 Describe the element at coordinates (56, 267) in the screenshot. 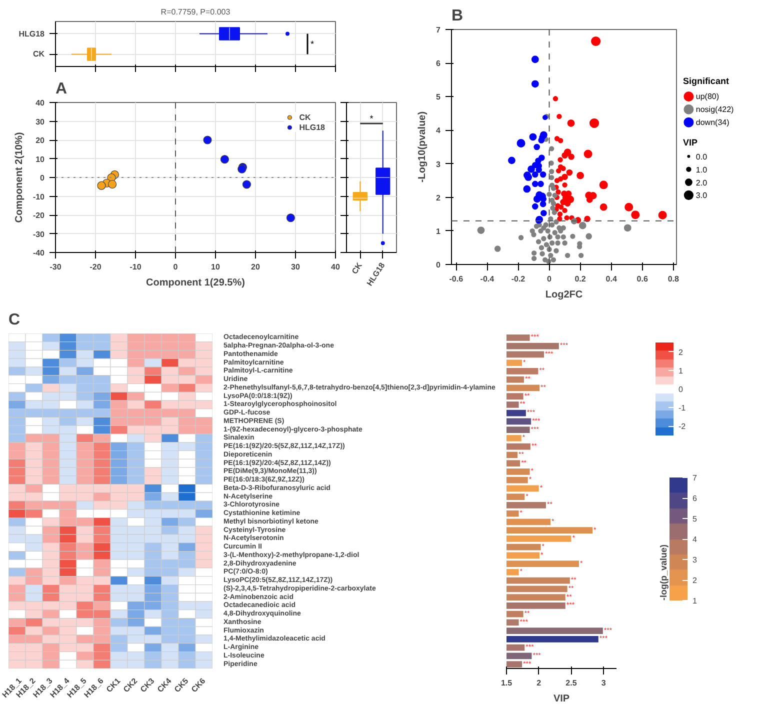

I see `x-tick-label: -30` at that location.